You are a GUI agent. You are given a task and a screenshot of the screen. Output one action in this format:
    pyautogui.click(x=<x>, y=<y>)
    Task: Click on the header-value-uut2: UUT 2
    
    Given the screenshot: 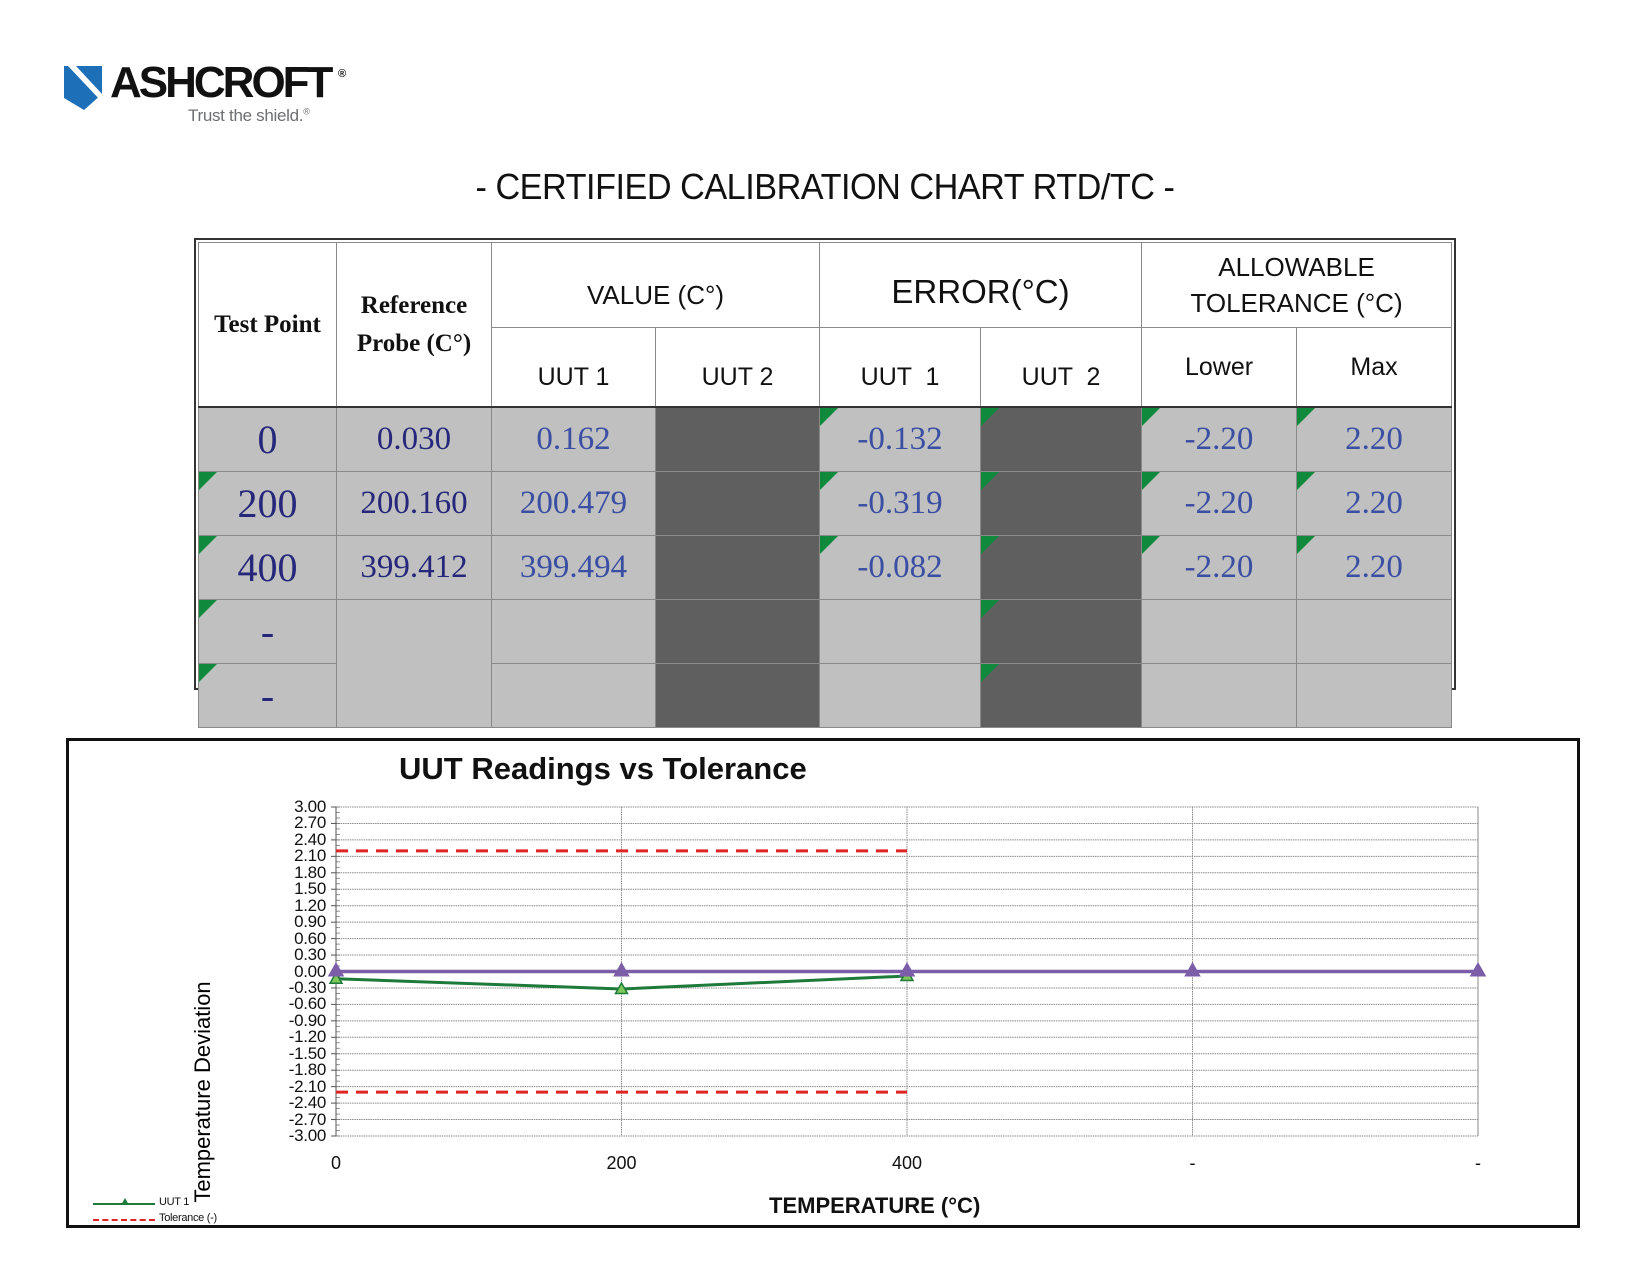 What is the action you would take?
    pyautogui.click(x=737, y=367)
    